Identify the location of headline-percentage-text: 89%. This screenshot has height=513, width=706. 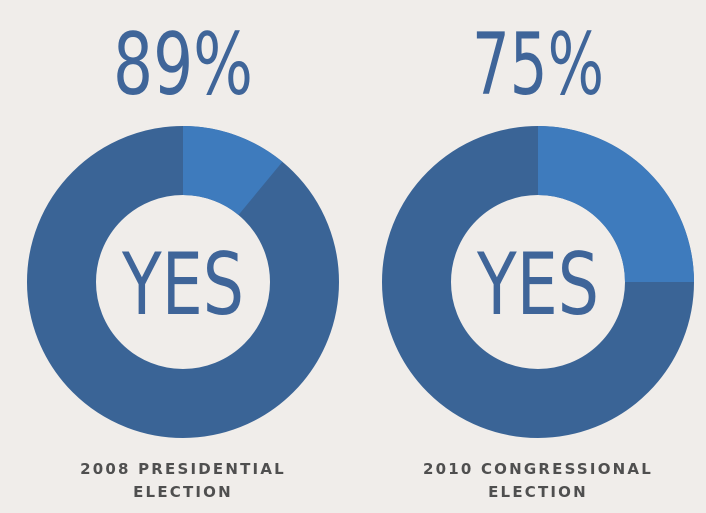
(183, 58).